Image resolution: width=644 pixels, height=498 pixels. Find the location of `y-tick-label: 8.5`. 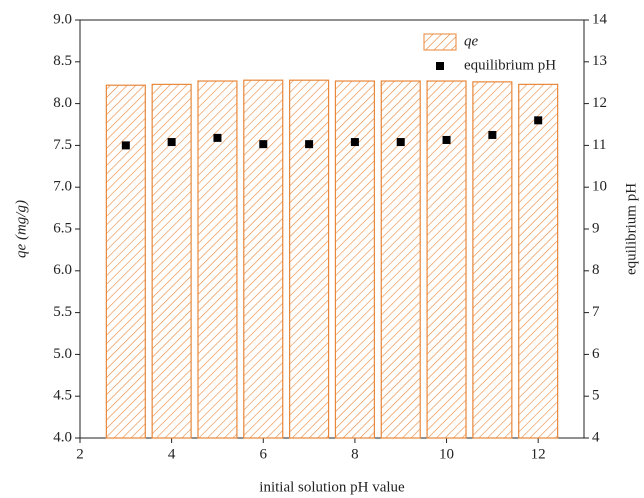

y-tick-label: 8.5 is located at coordinates (62, 61).